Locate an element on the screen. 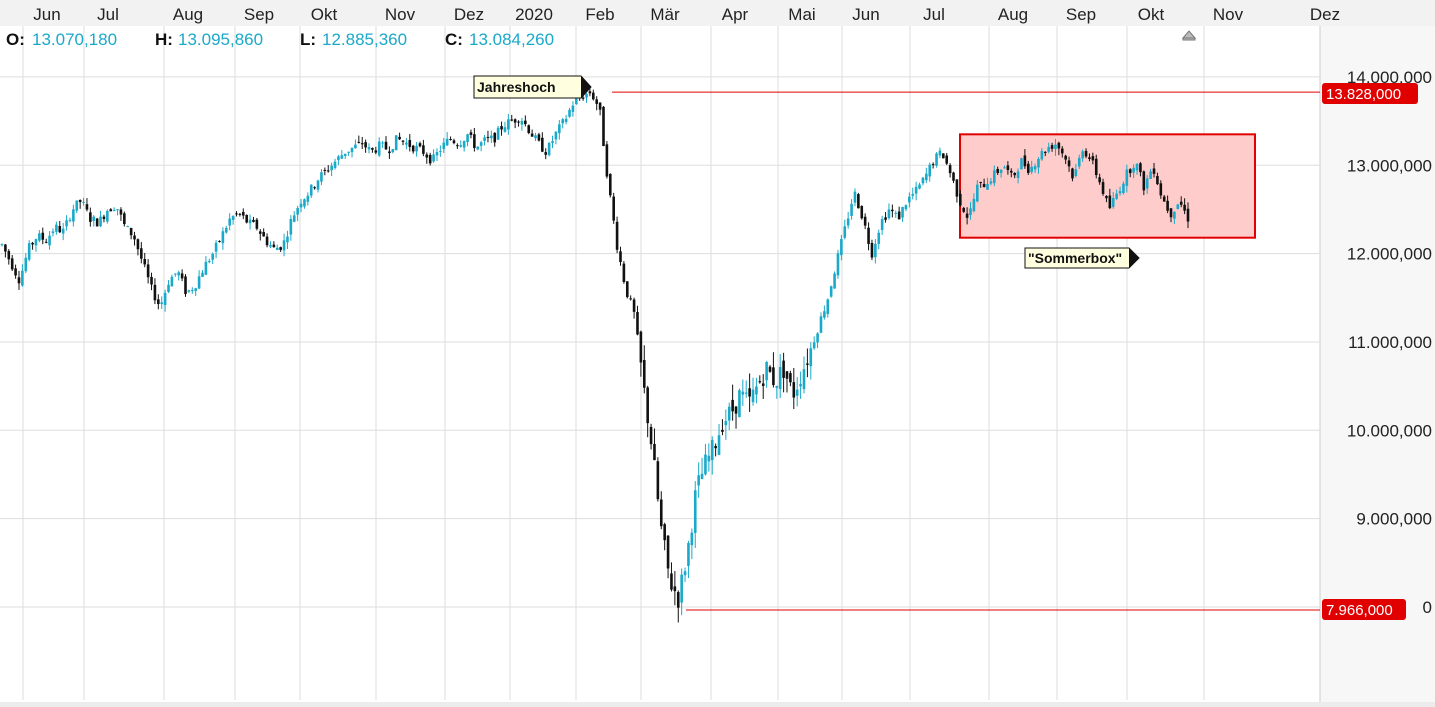 This screenshot has width=1435, height=707. sommerbox-rectangle is located at coordinates (1107, 186).